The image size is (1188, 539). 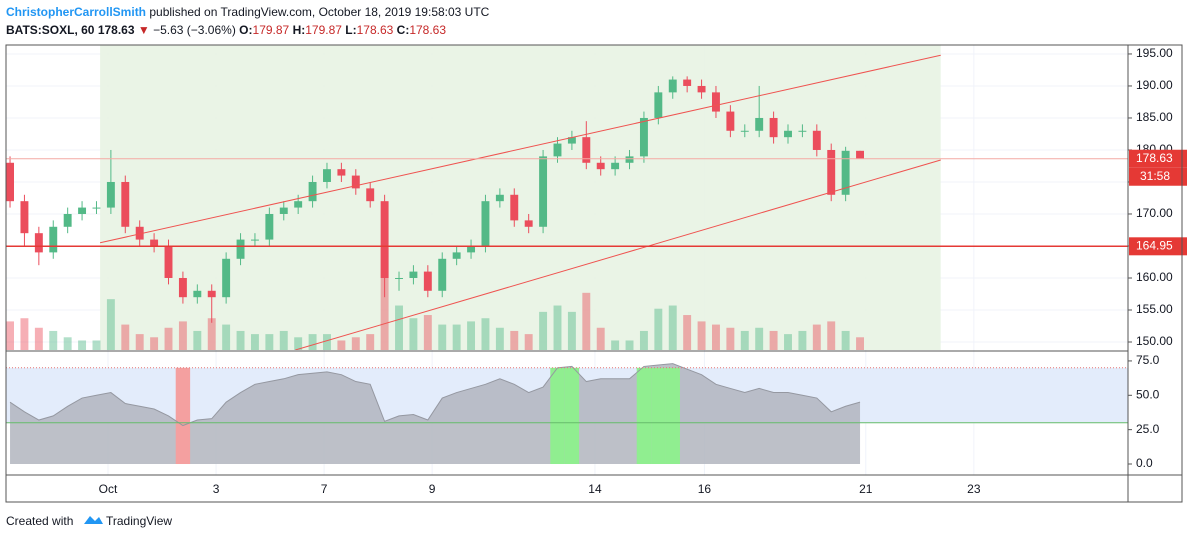 What do you see at coordinates (375, 30) in the screenshot?
I see `l-value: 178.63` at bounding box center [375, 30].